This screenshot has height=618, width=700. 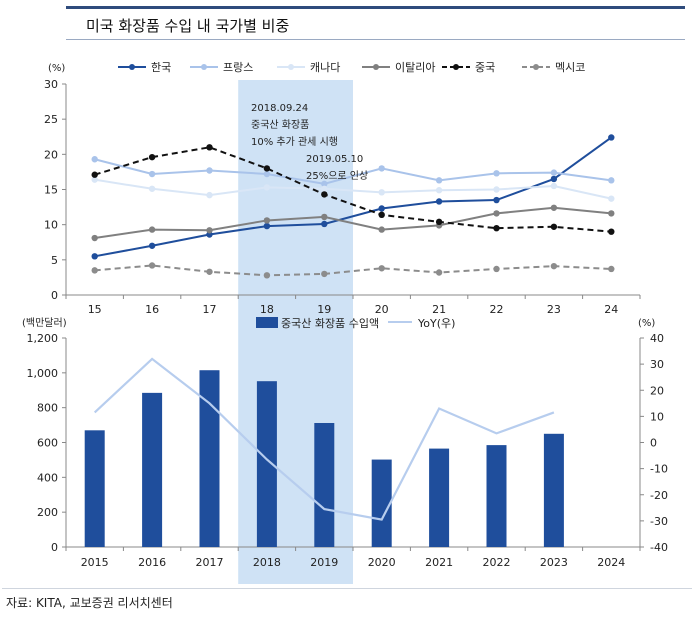 What do you see at coordinates (47, 477) in the screenshot?
I see `y-tick-label: 400` at bounding box center [47, 477].